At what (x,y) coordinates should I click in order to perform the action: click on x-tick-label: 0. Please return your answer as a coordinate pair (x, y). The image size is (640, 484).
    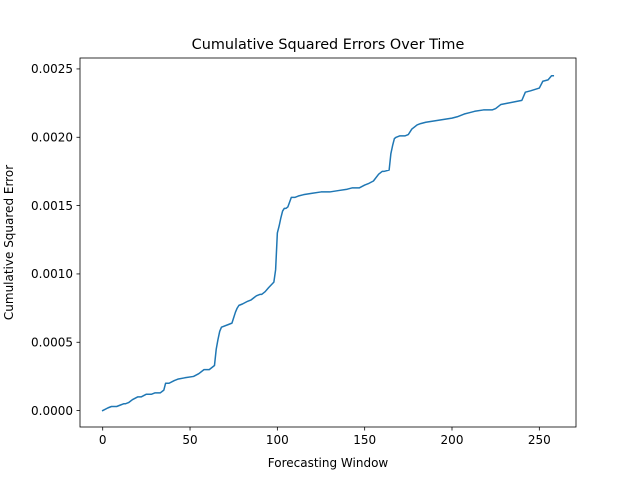
    Looking at the image, I should click on (103, 440).